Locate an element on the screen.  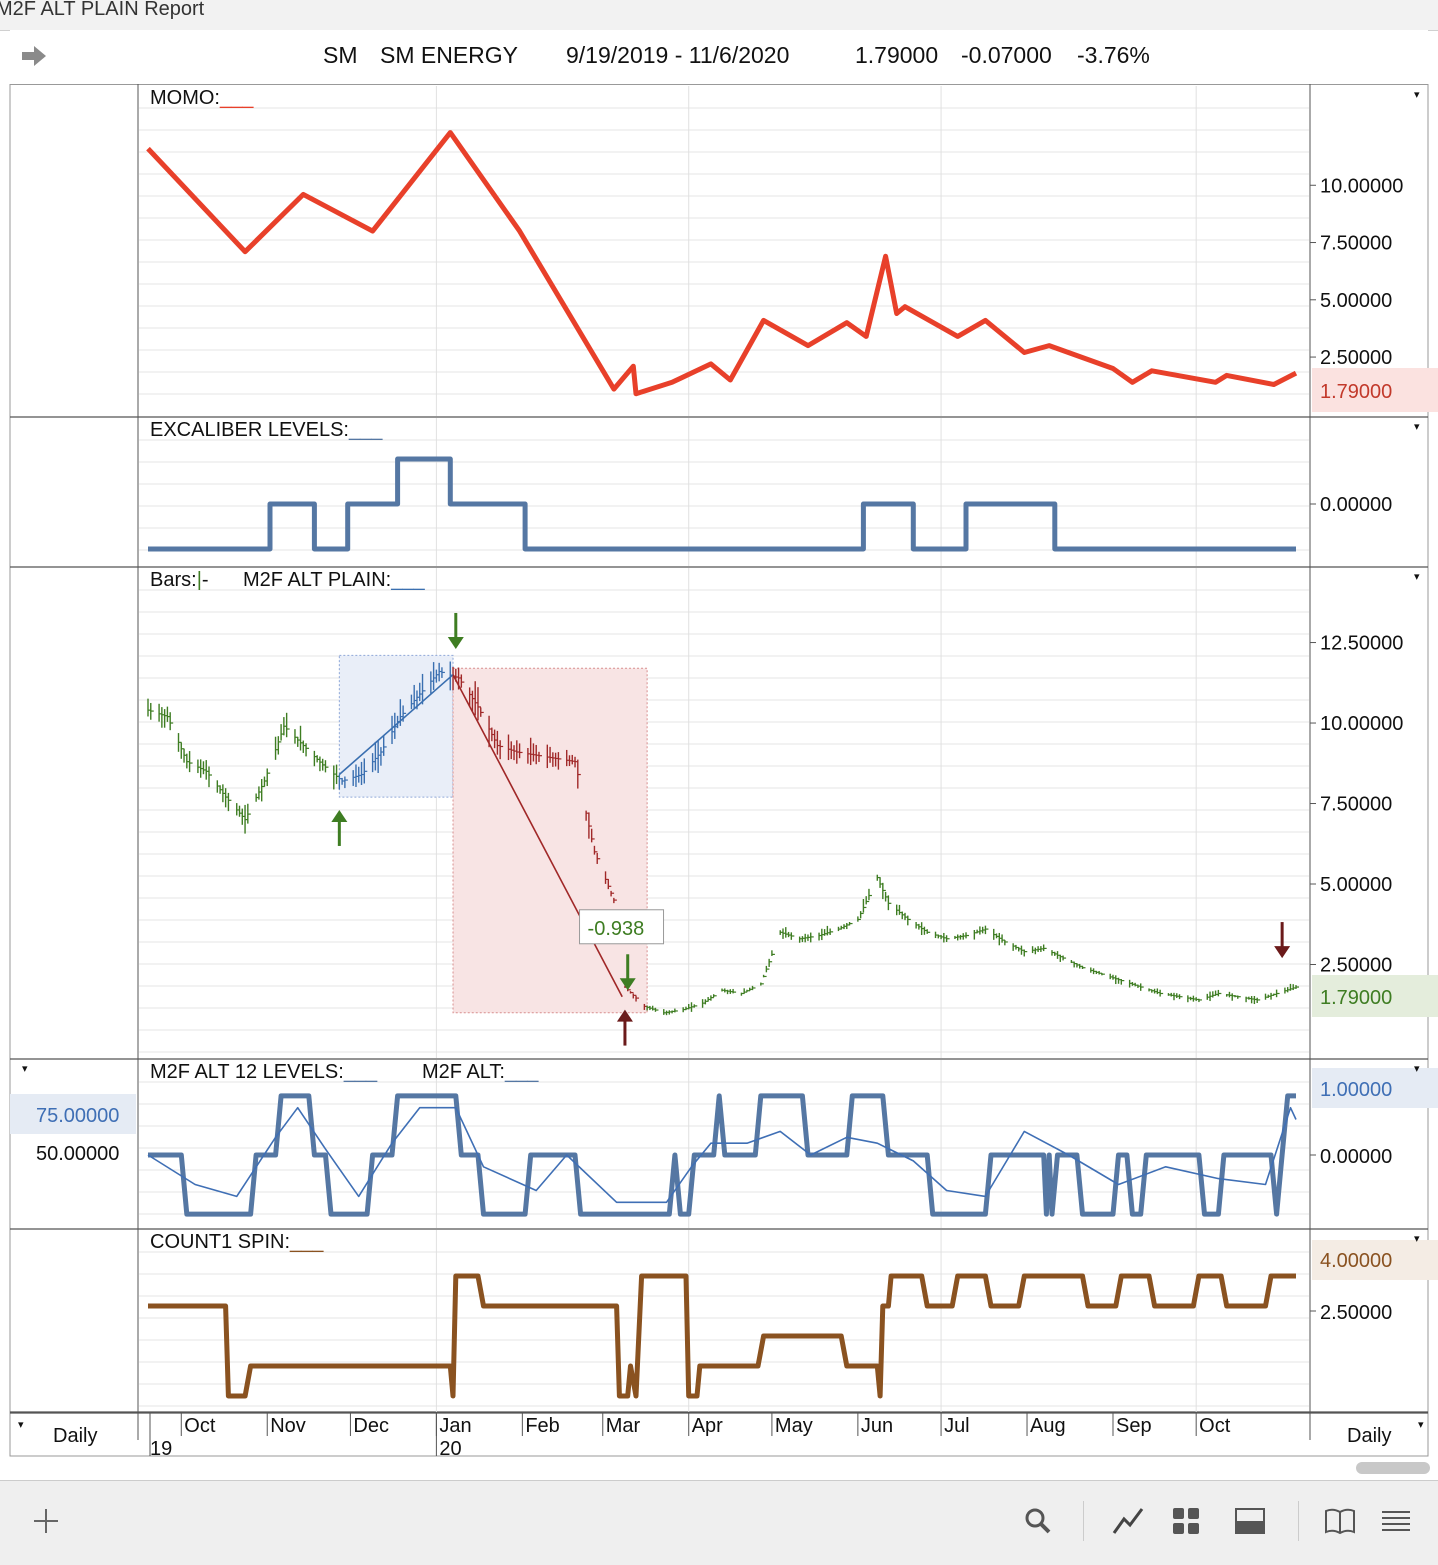
search-icon is located at coordinates (1038, 1521).